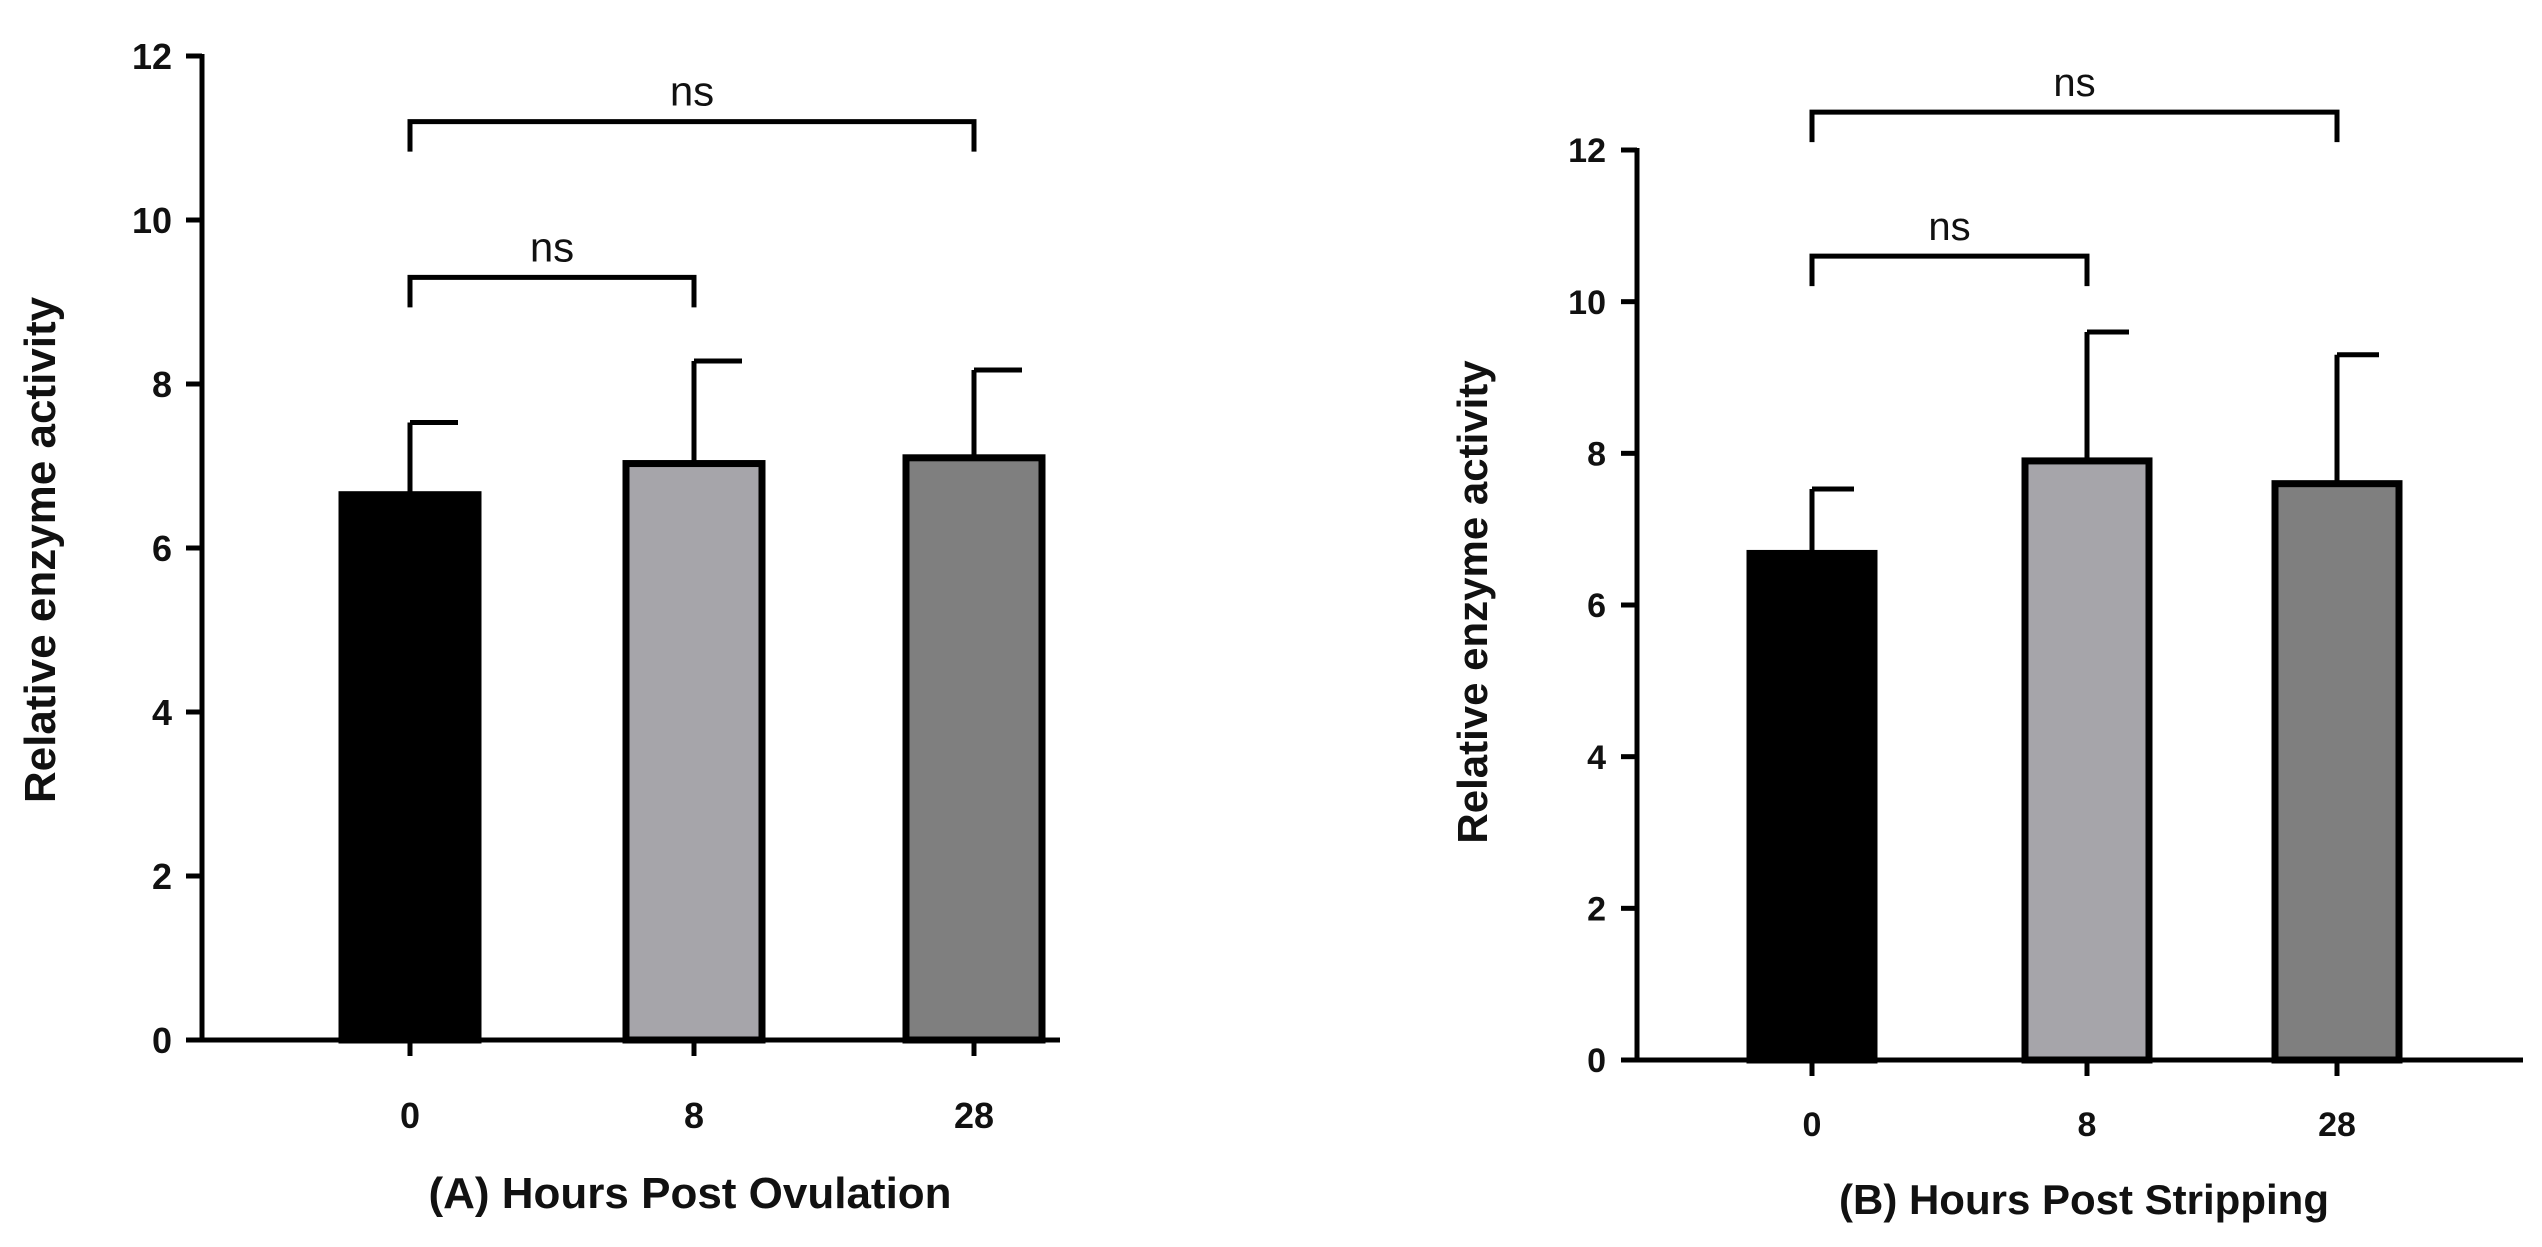  What do you see at coordinates (694, 1115) in the screenshot?
I see `panel-a-x-tick-label-8: 8` at bounding box center [694, 1115].